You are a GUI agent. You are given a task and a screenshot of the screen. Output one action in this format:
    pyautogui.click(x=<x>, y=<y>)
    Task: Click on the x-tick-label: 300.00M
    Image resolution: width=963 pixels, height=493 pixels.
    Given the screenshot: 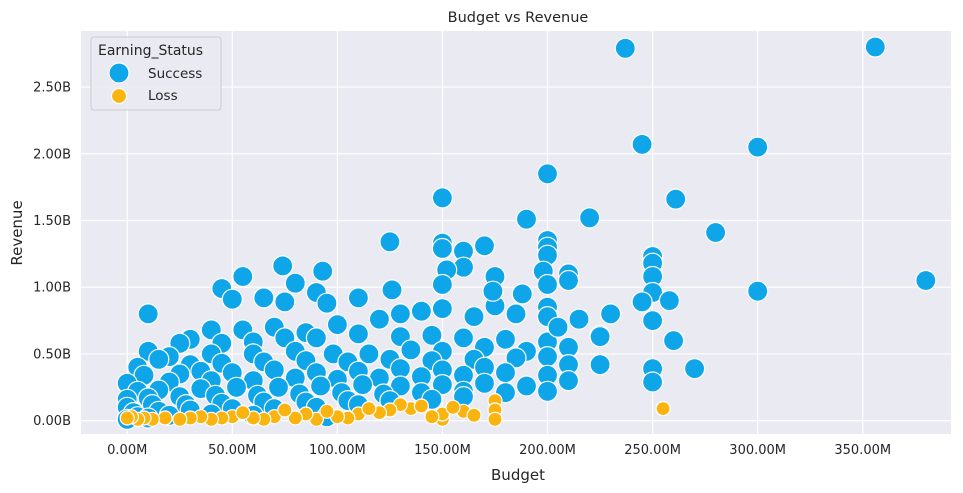 What is the action you would take?
    pyautogui.click(x=757, y=450)
    